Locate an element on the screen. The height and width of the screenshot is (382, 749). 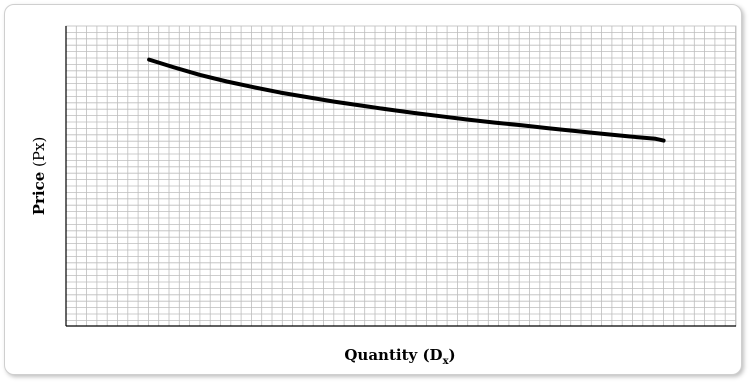
y-axis-label-rest: (Px) is located at coordinates (39, 154).